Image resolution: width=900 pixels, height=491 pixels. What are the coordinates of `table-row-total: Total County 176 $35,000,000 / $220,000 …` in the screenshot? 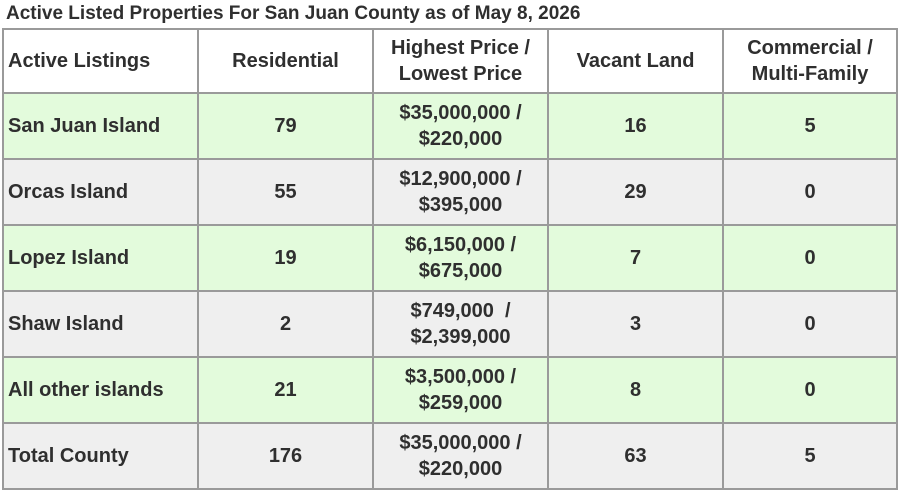 It's located at (451, 457).